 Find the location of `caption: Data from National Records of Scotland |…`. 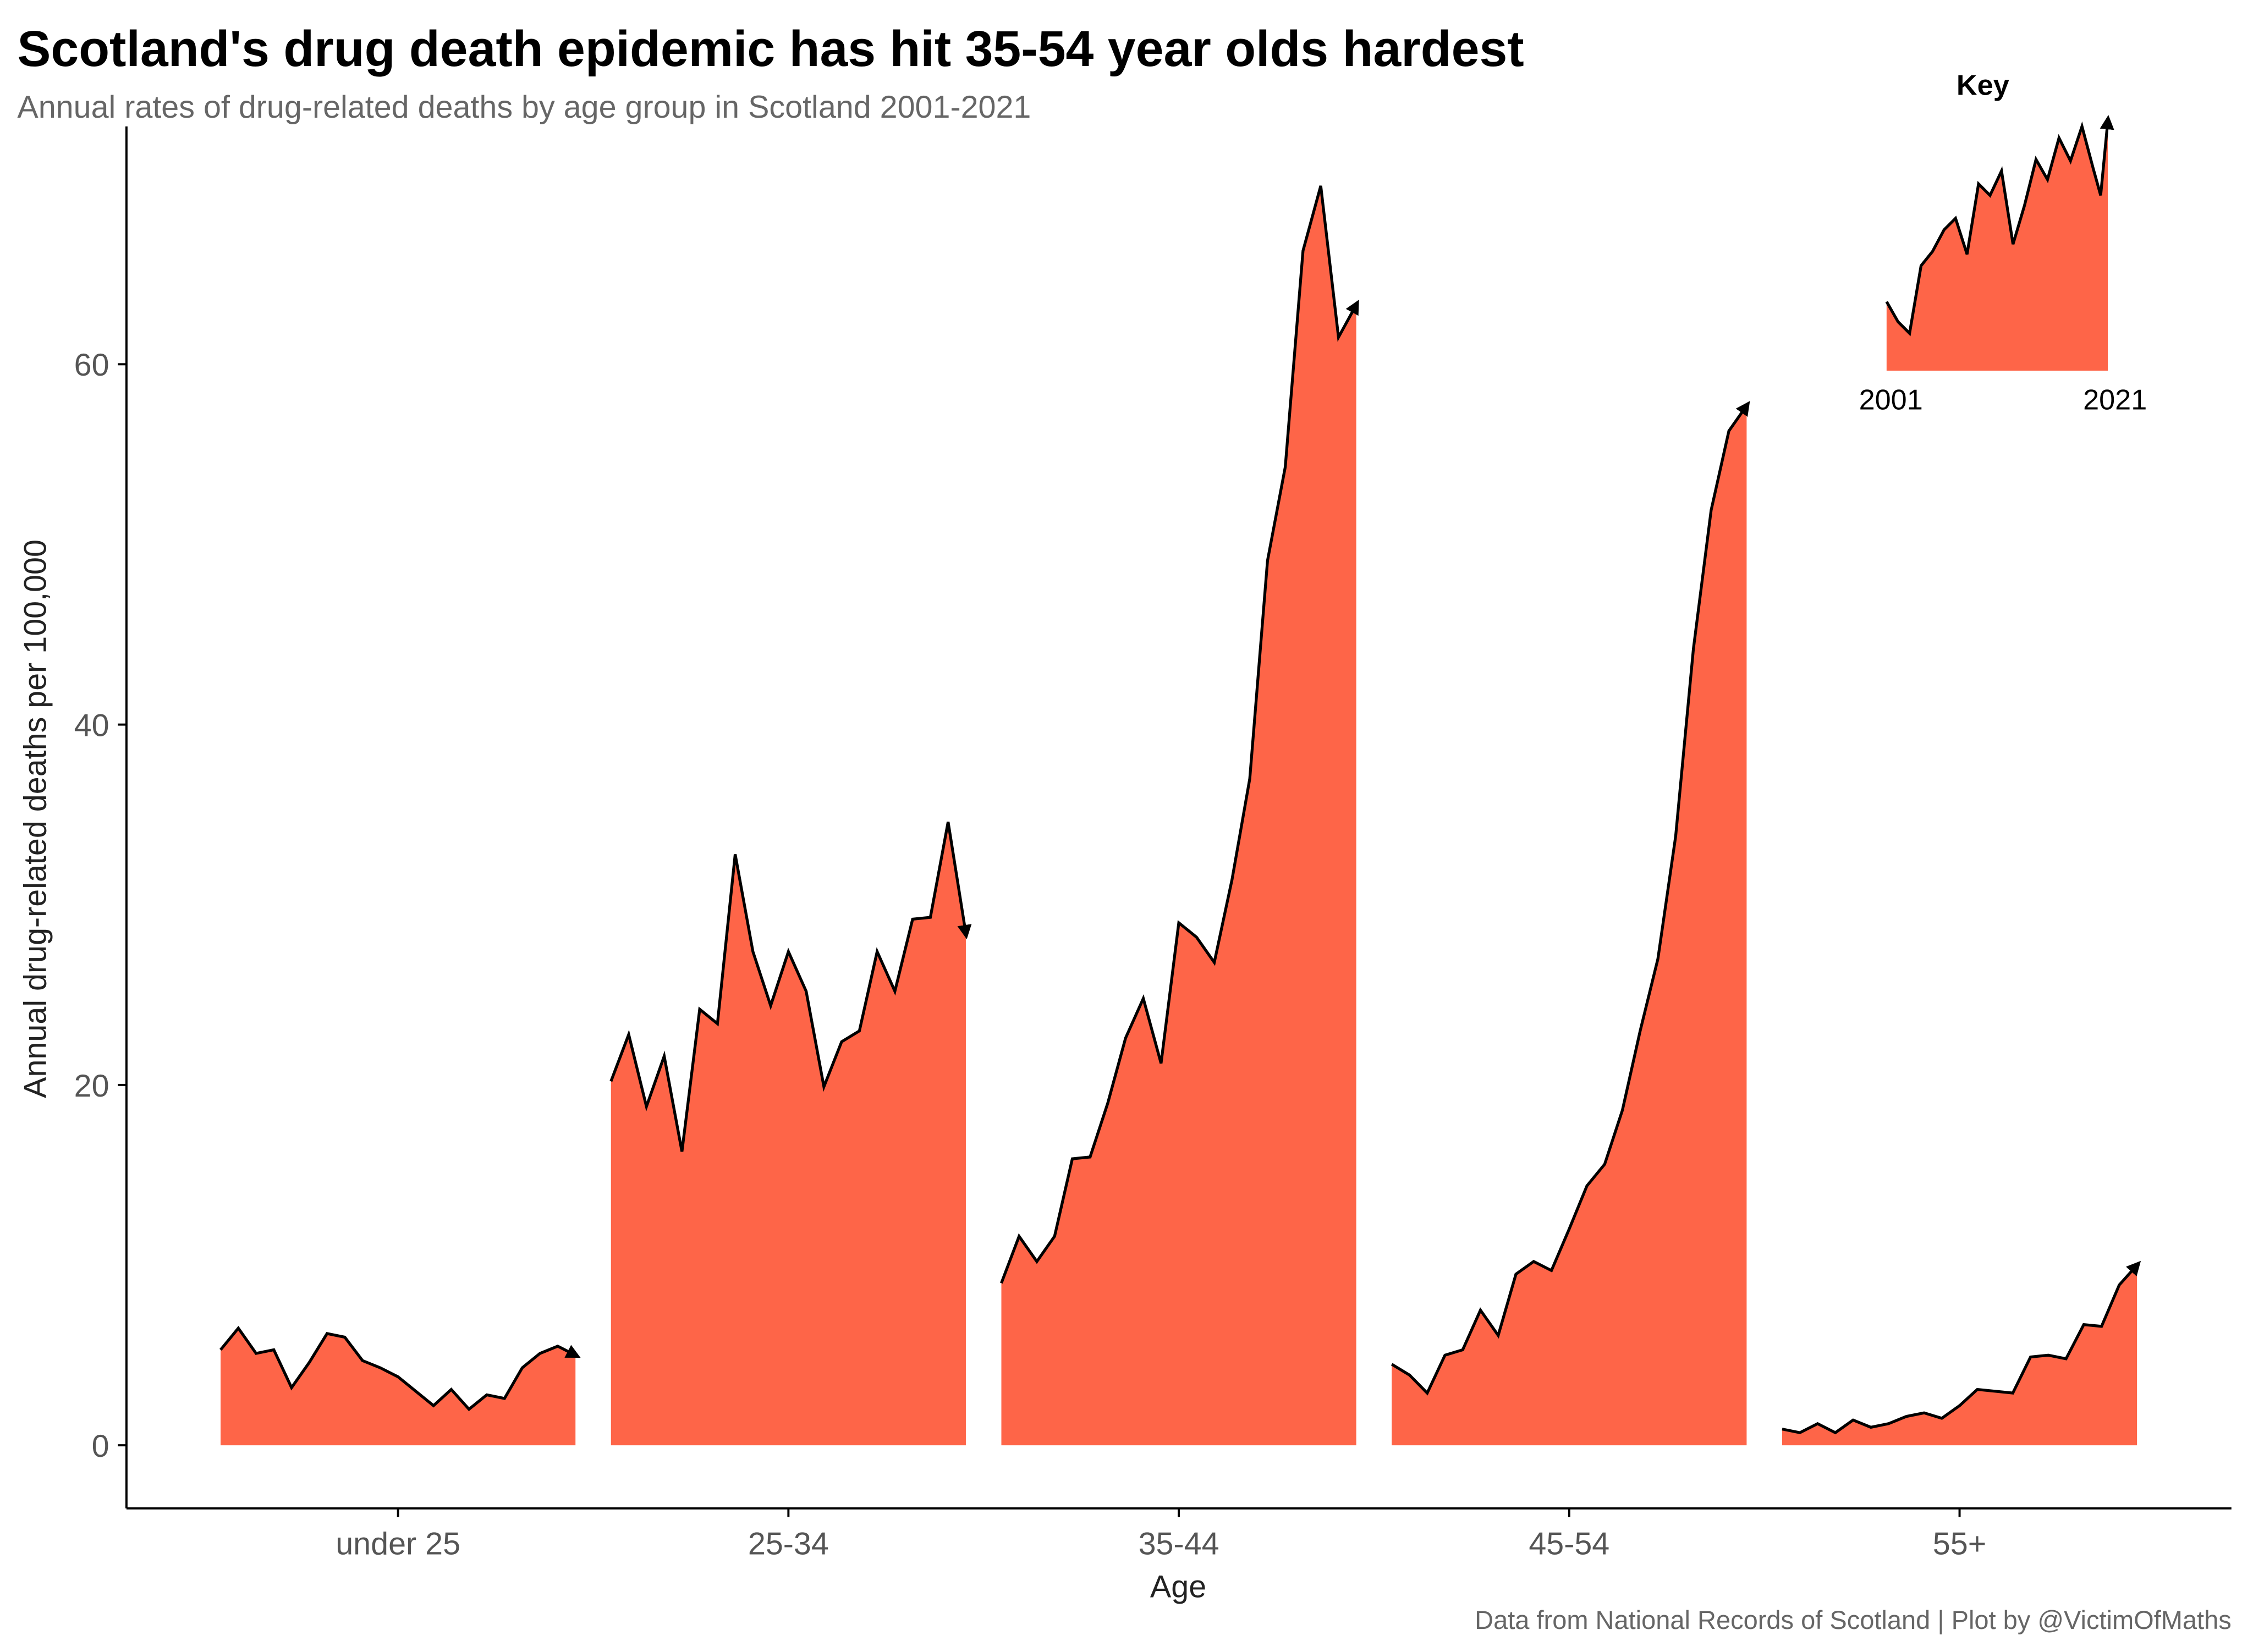

caption: Data from National Records of Scotland |… is located at coordinates (1853, 1620).